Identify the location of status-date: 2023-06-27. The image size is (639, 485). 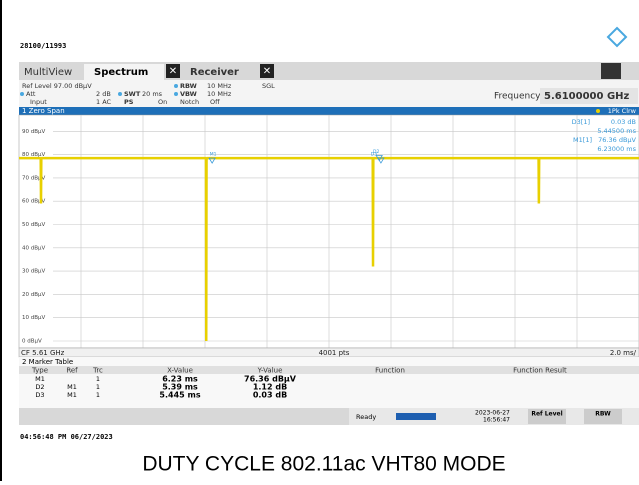
(492, 413).